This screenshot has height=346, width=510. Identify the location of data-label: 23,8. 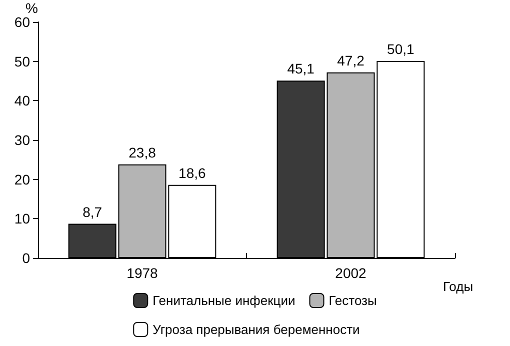
(142, 152).